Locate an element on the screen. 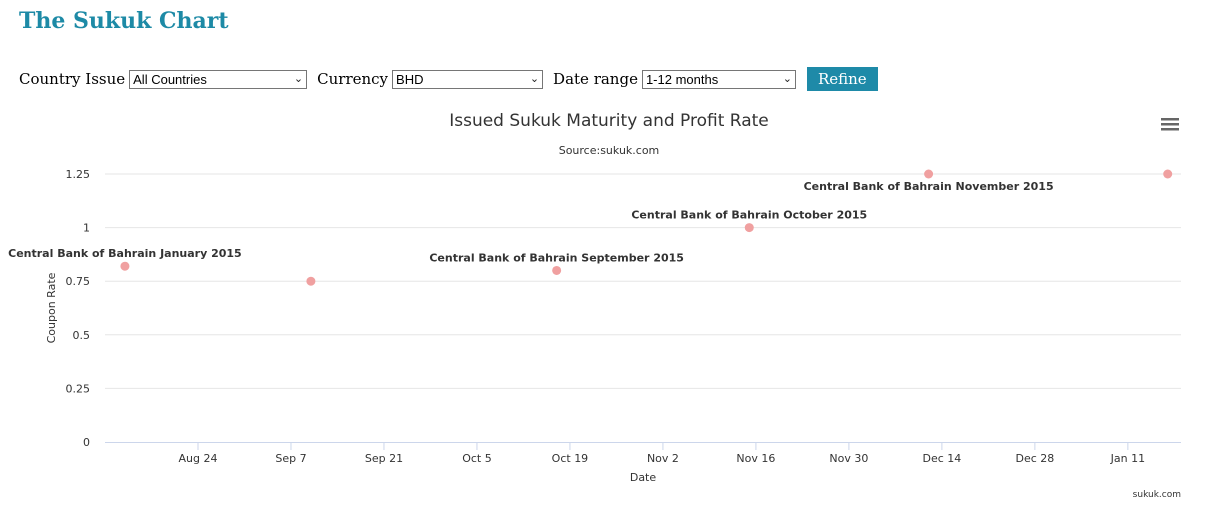 This screenshot has width=1210, height=511. hamburger-menu-icon is located at coordinates (1170, 124).